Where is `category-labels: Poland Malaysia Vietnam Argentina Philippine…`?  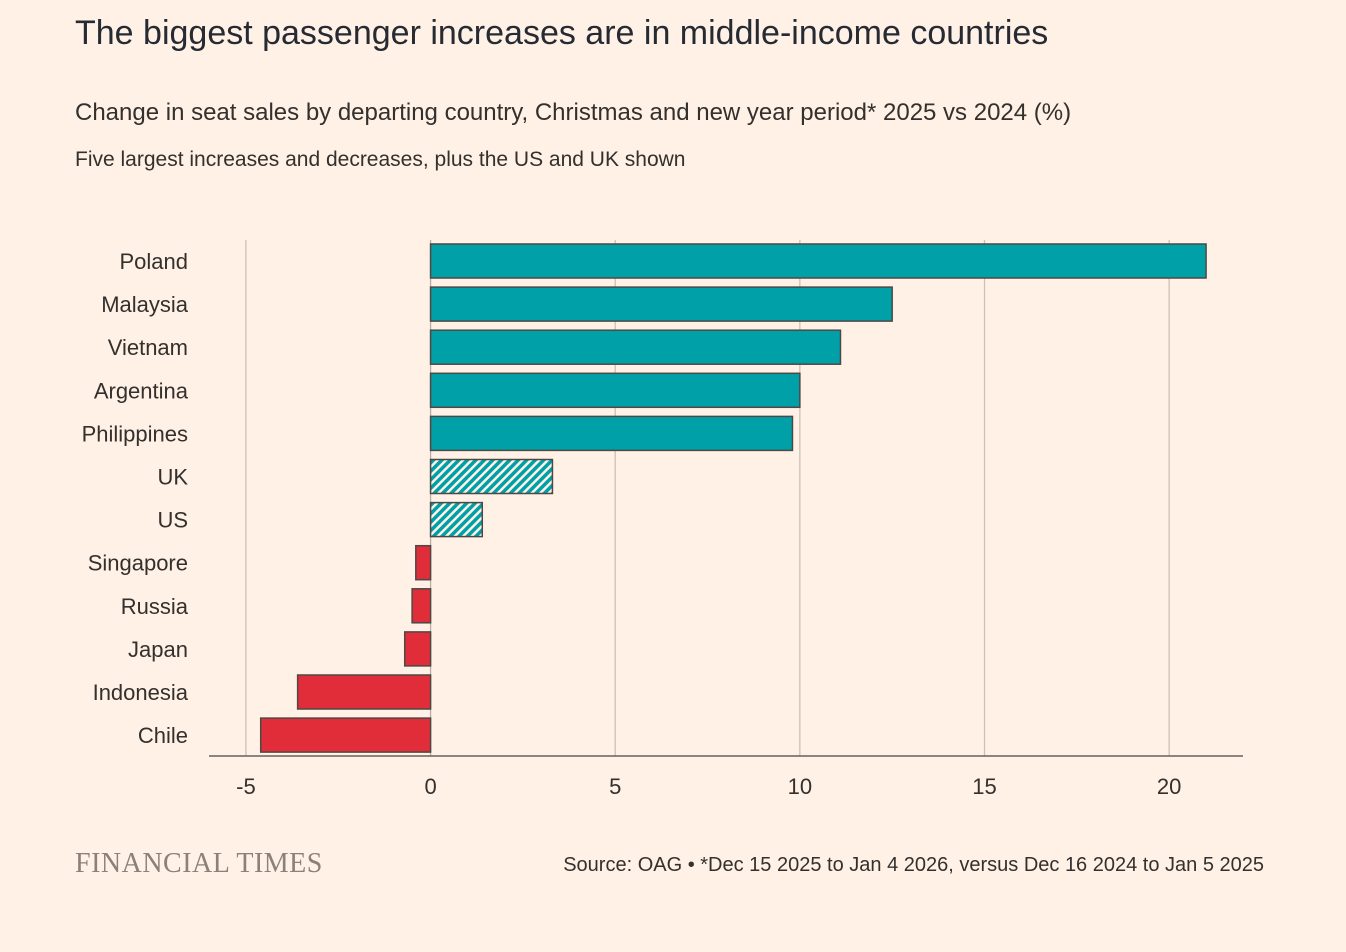 category-labels: Poland Malaysia Vietnam Argentina Philippine… is located at coordinates (135, 498).